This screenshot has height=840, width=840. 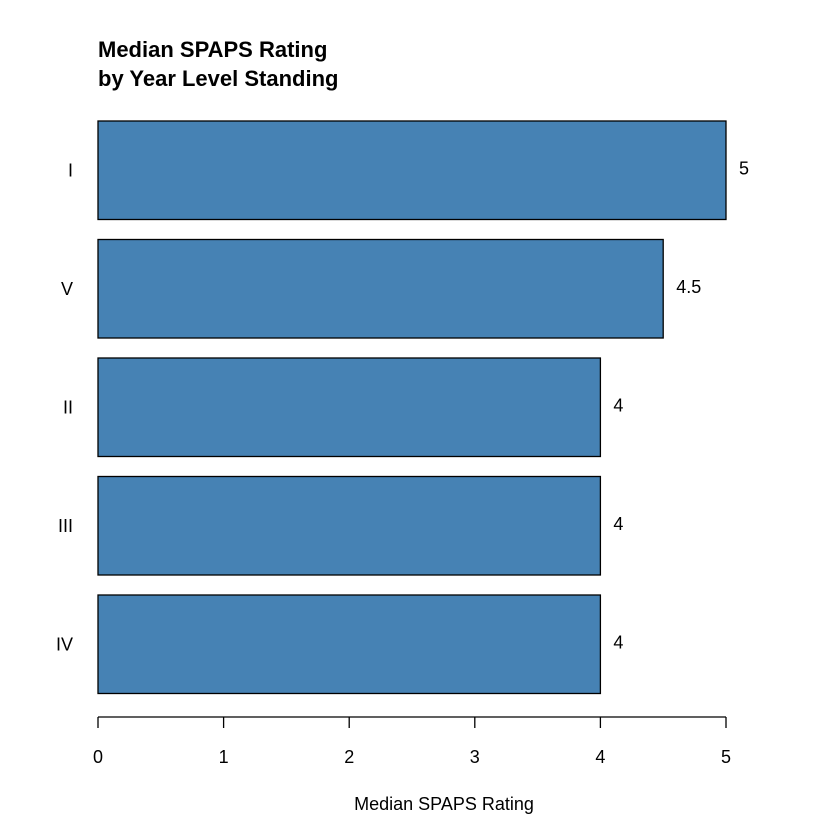 I want to click on chart-title-line-2: by Year Level Standing, so click(x=218, y=78).